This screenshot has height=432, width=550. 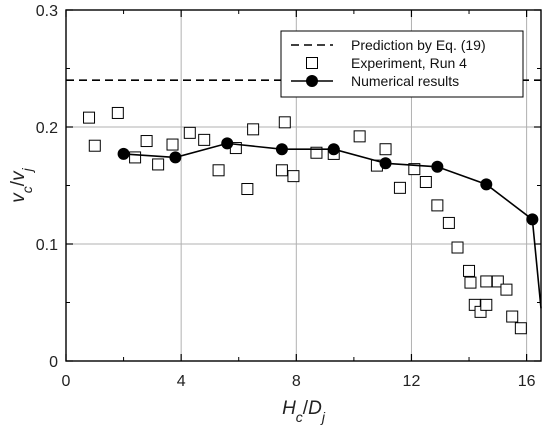 What do you see at coordinates (18, 197) in the screenshot?
I see `y-axis-title-main: v` at bounding box center [18, 197].